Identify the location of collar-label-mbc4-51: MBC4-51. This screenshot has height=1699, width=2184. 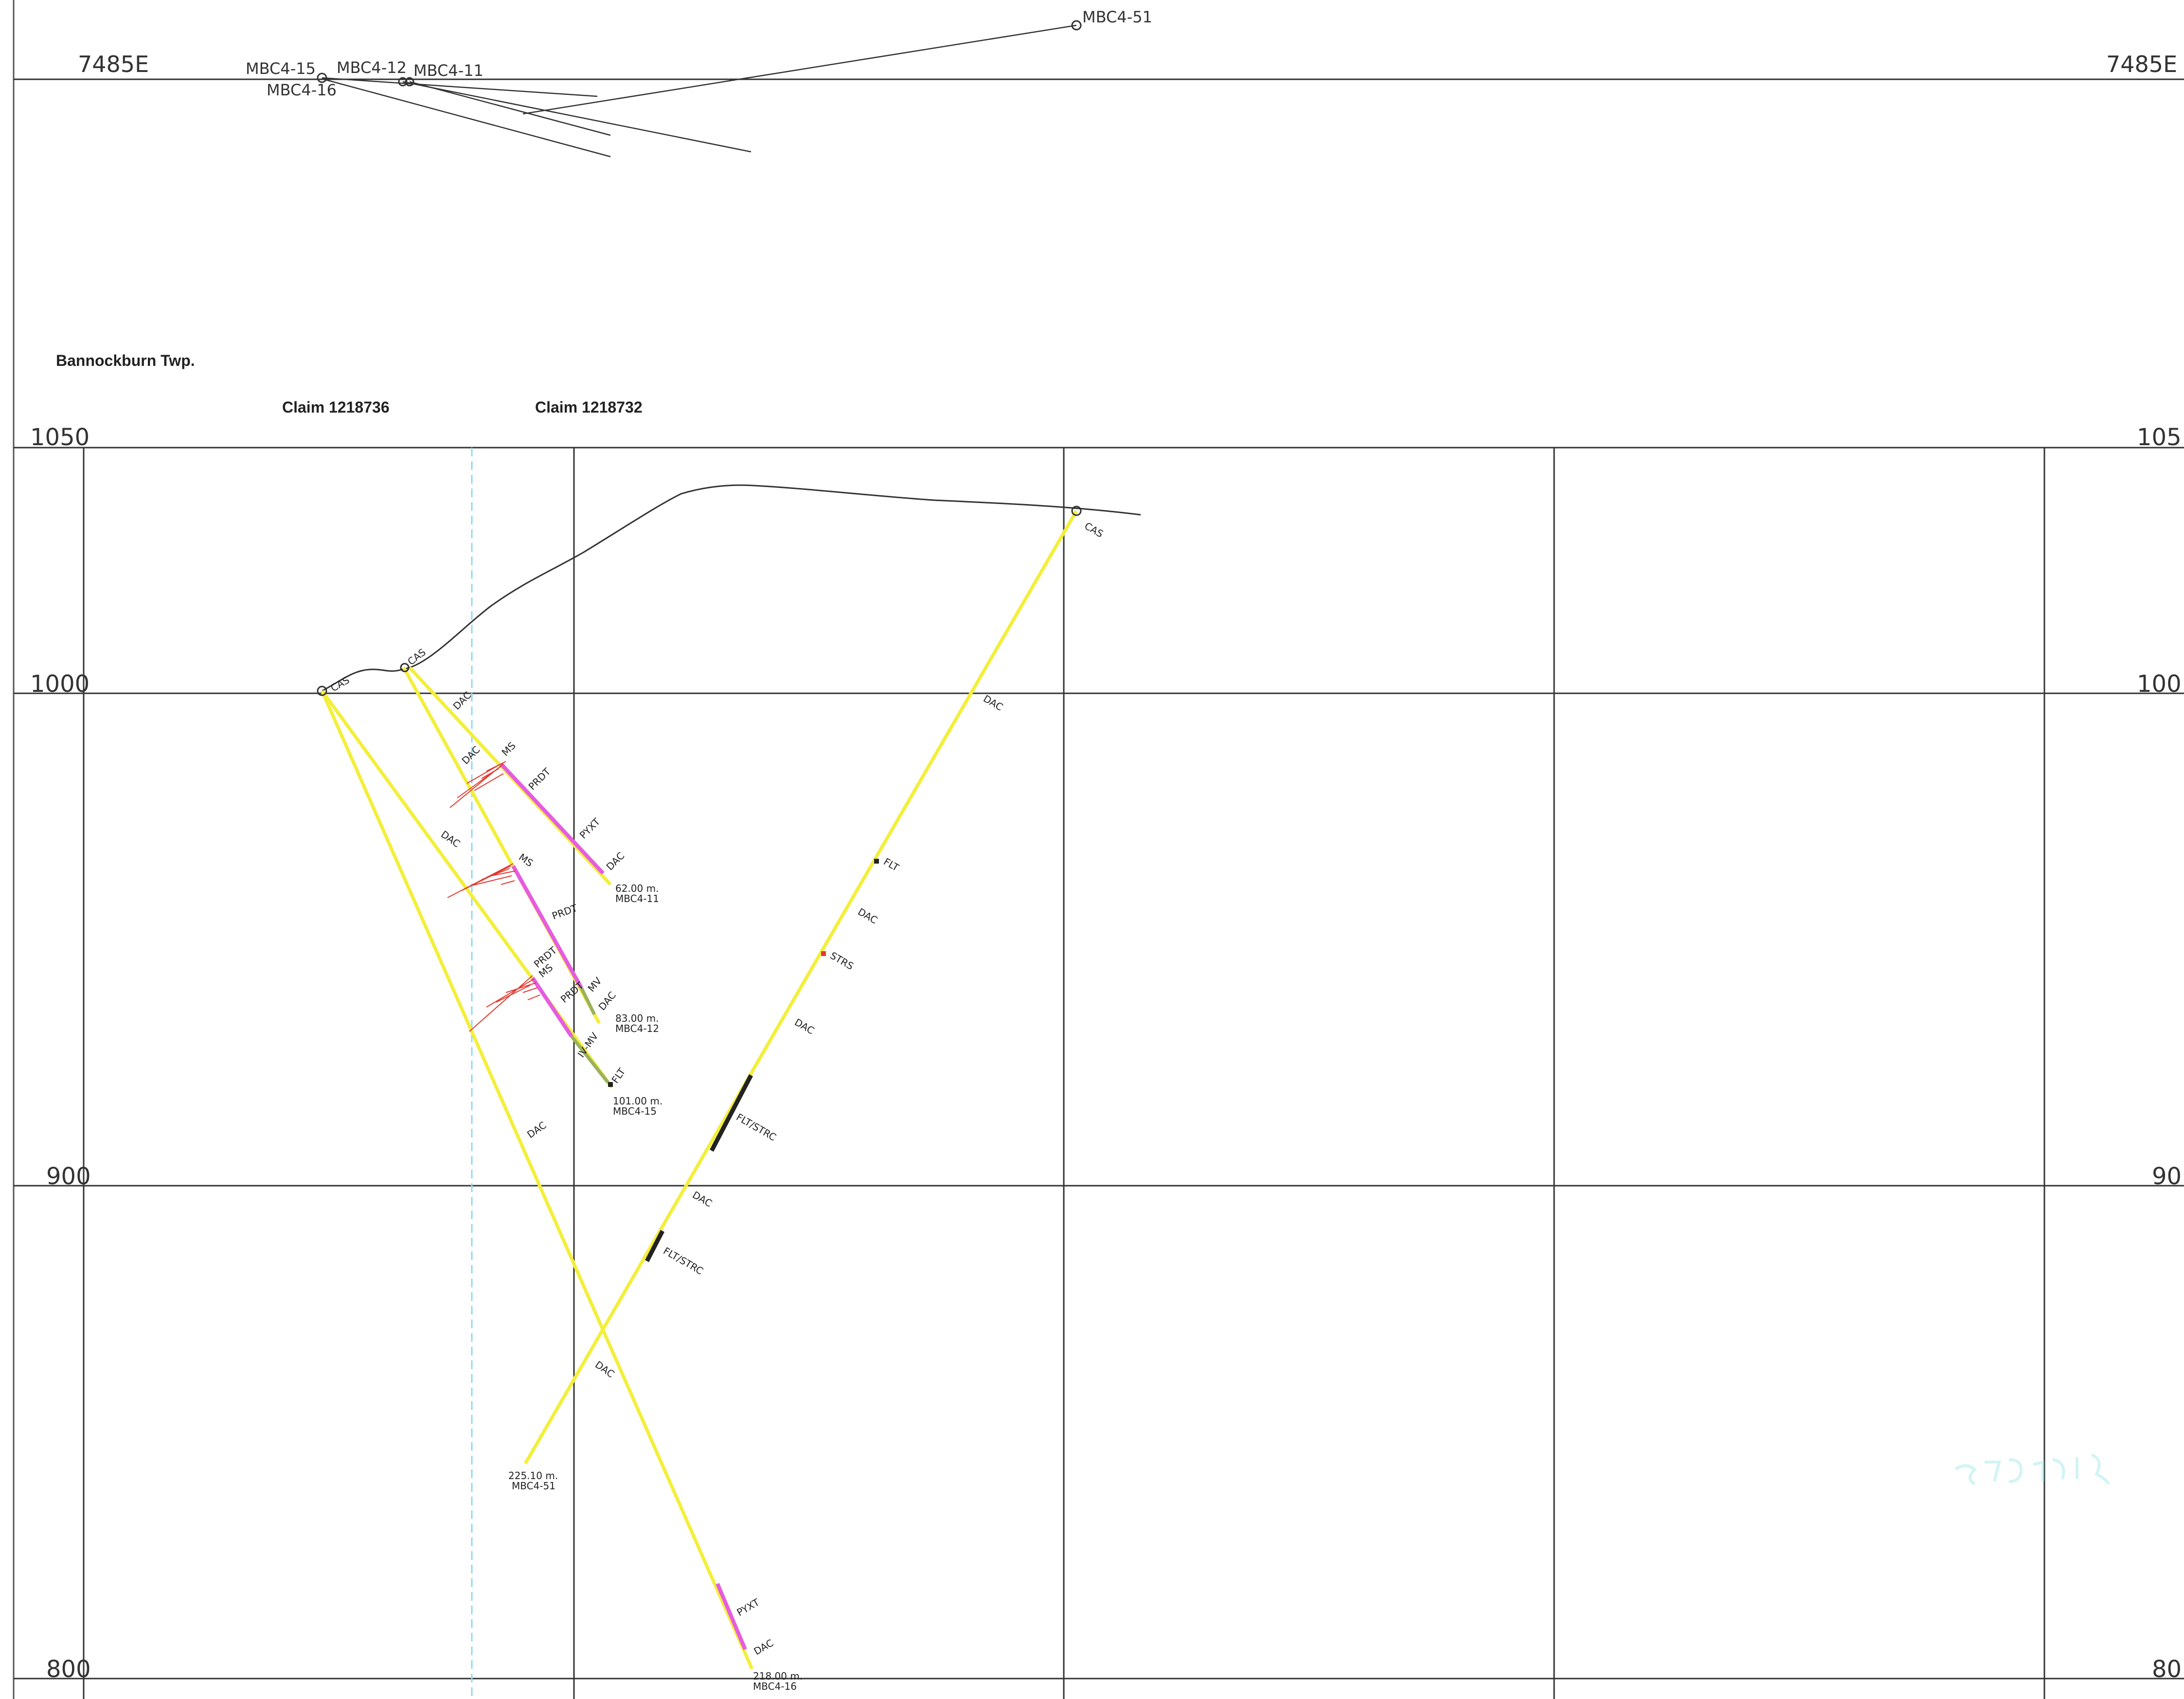
(1117, 17).